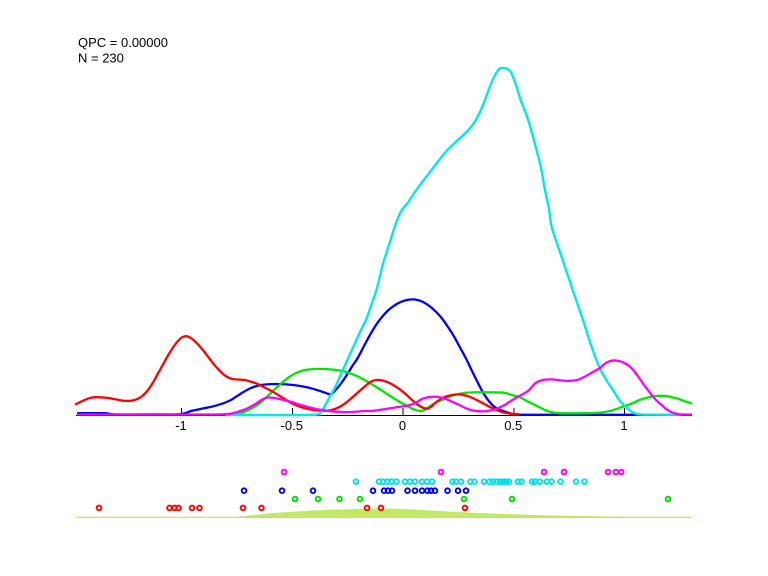 This screenshot has width=768, height=576. I want to click on svg-text: -1, so click(181, 425).